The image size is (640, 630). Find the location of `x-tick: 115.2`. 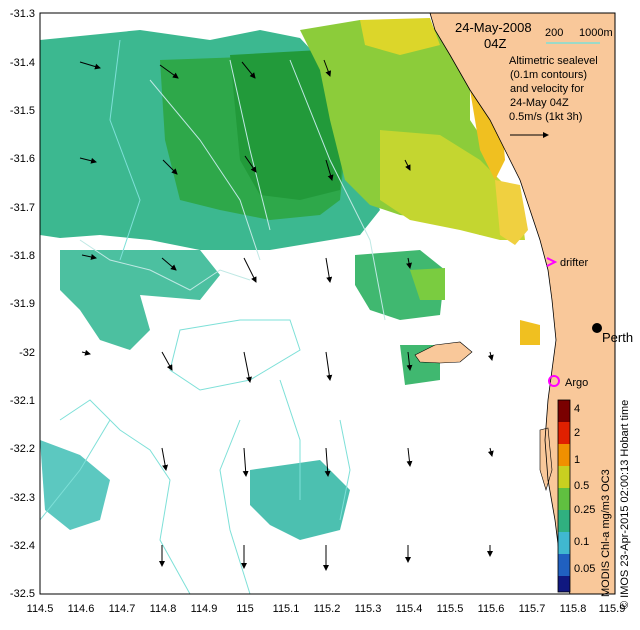

x-tick: 115.2 is located at coordinates (327, 609).